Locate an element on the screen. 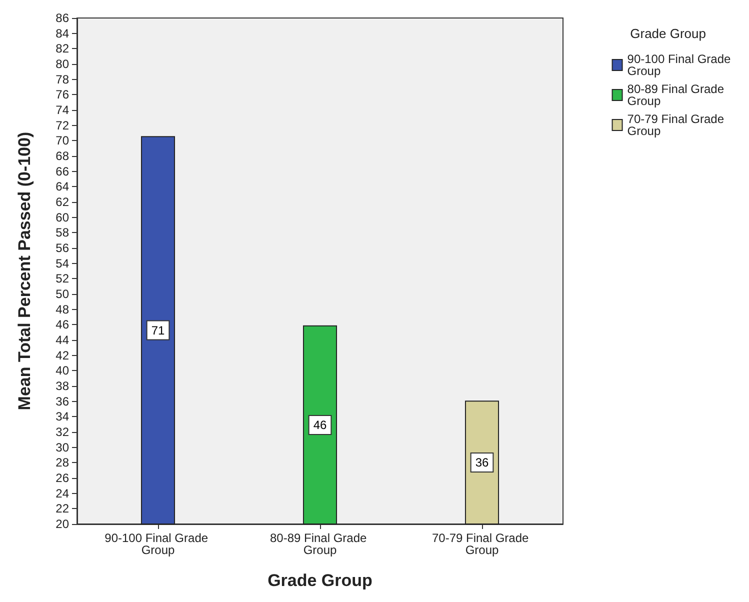 The width and height of the screenshot is (749, 602). y-tick-label: 26 is located at coordinates (63, 478).